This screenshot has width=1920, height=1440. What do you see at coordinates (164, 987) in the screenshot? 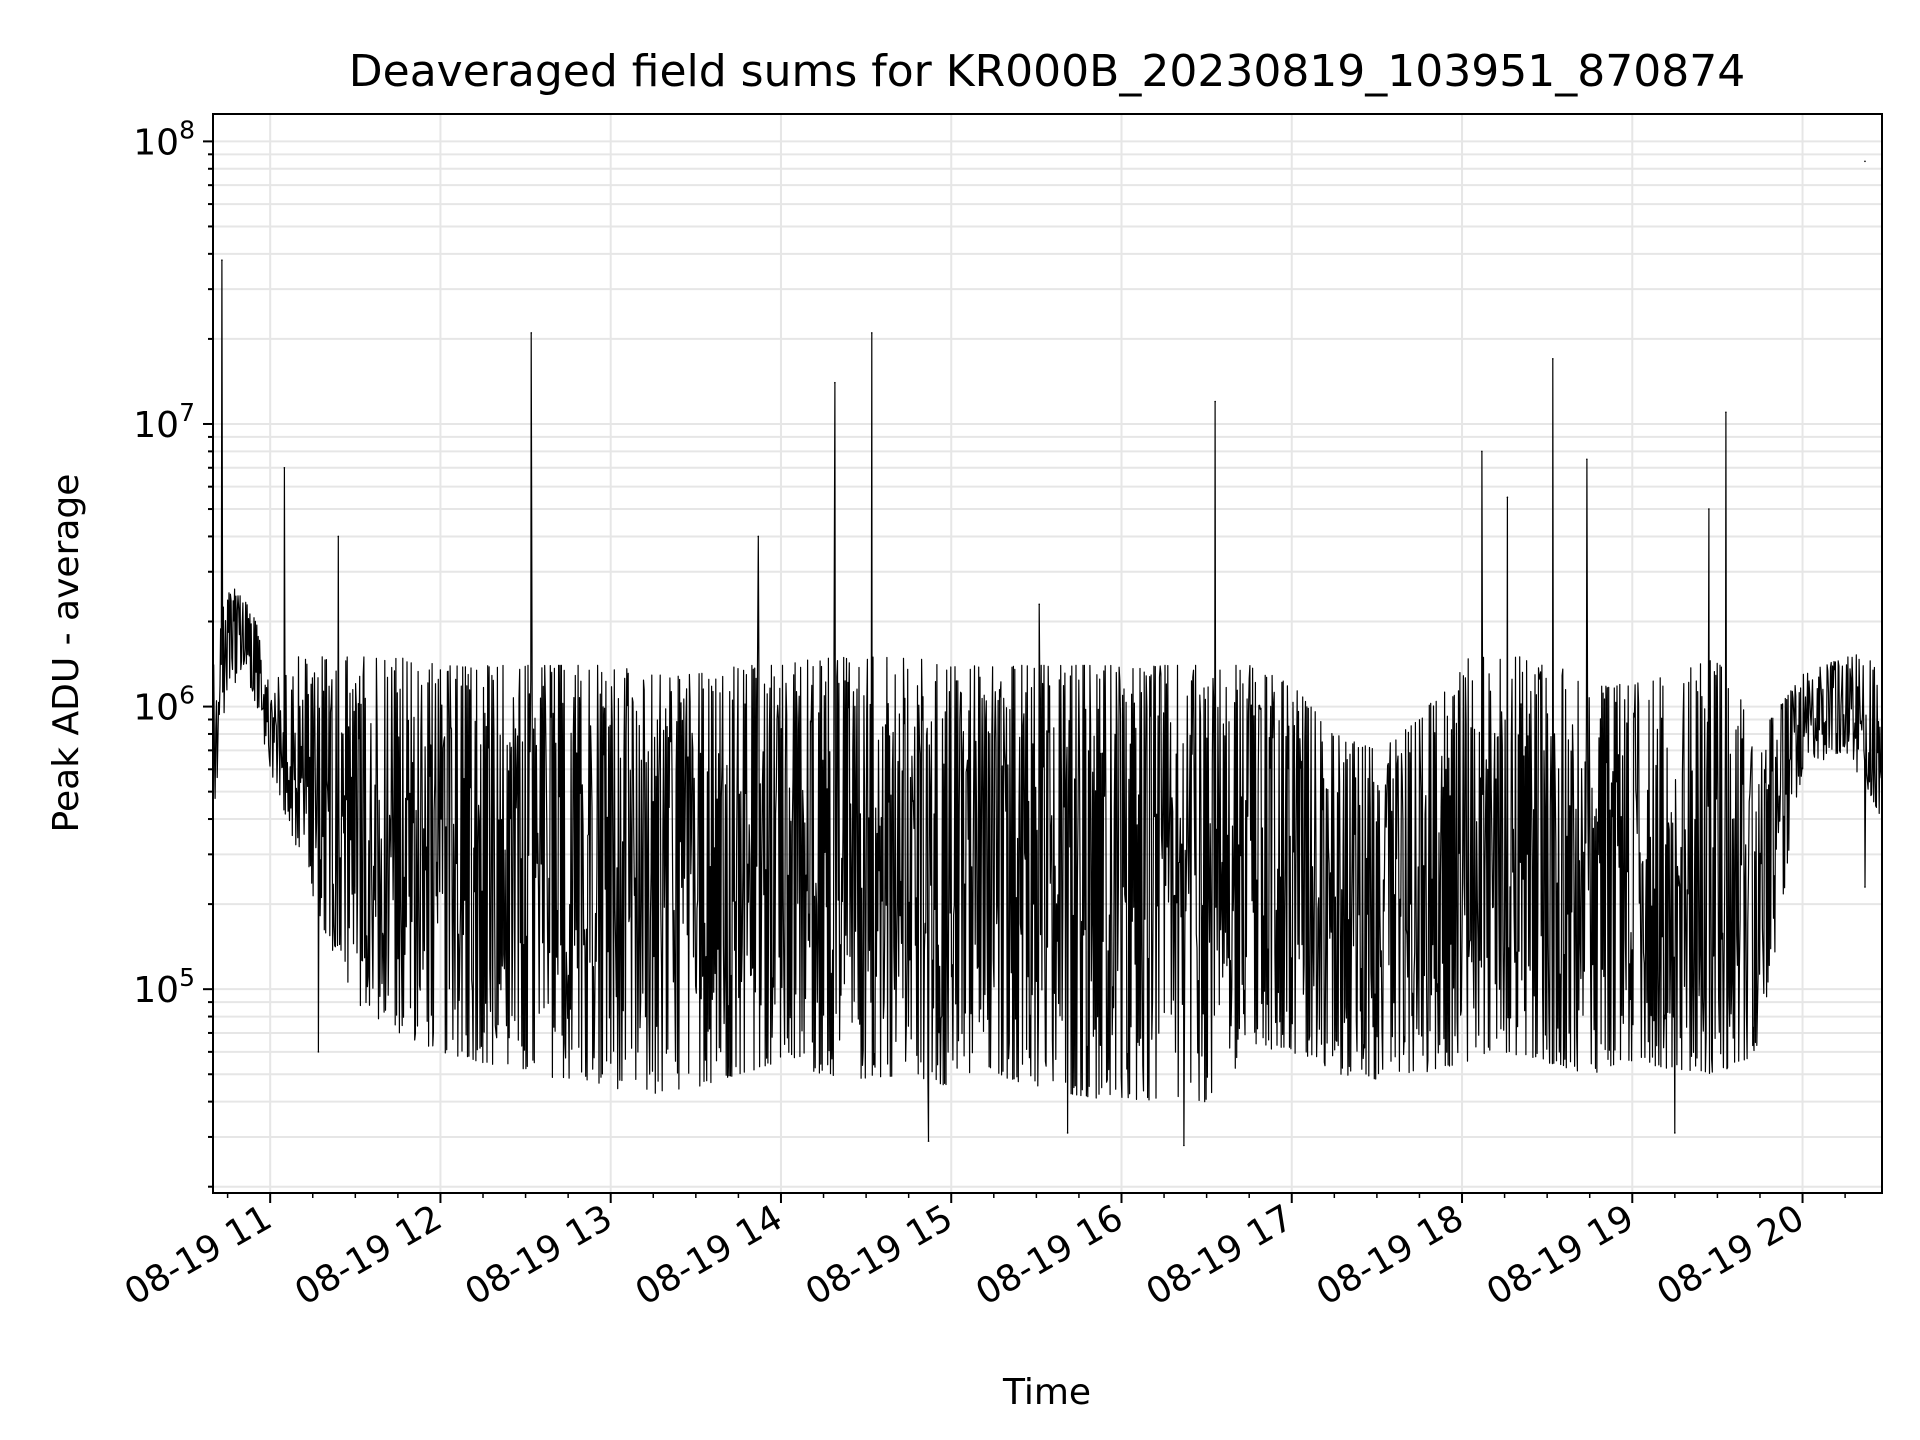
I see `y-tick-label: 10⁵` at bounding box center [164, 987].